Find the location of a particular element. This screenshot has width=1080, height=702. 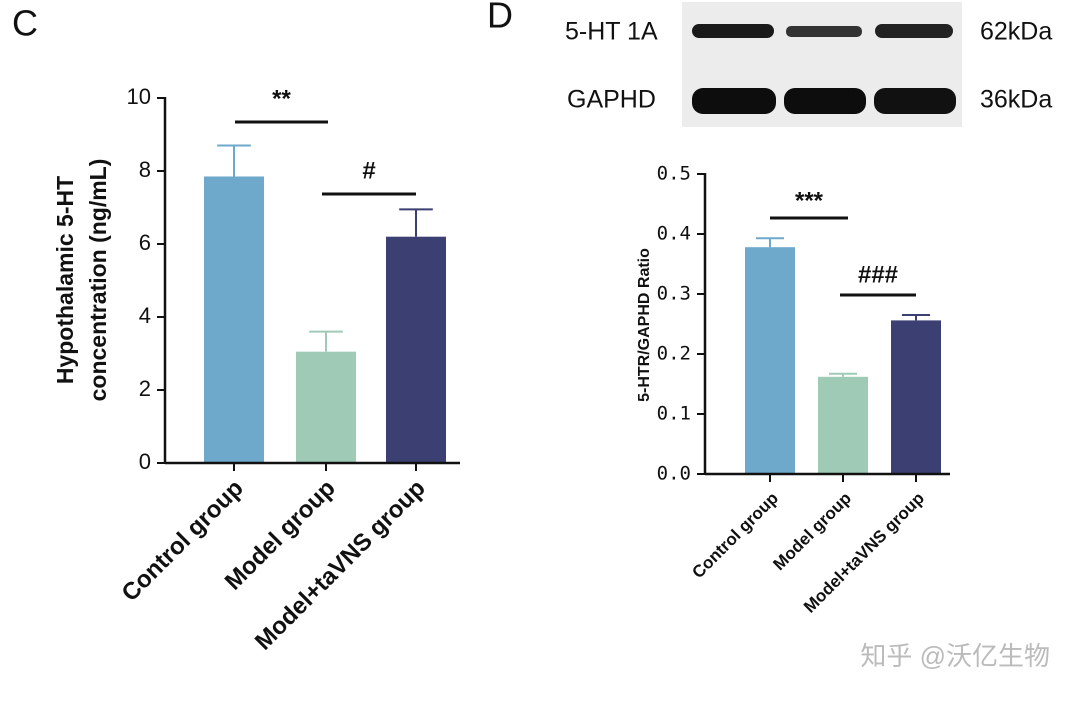

y-tick-label: 6 is located at coordinates (145, 242).